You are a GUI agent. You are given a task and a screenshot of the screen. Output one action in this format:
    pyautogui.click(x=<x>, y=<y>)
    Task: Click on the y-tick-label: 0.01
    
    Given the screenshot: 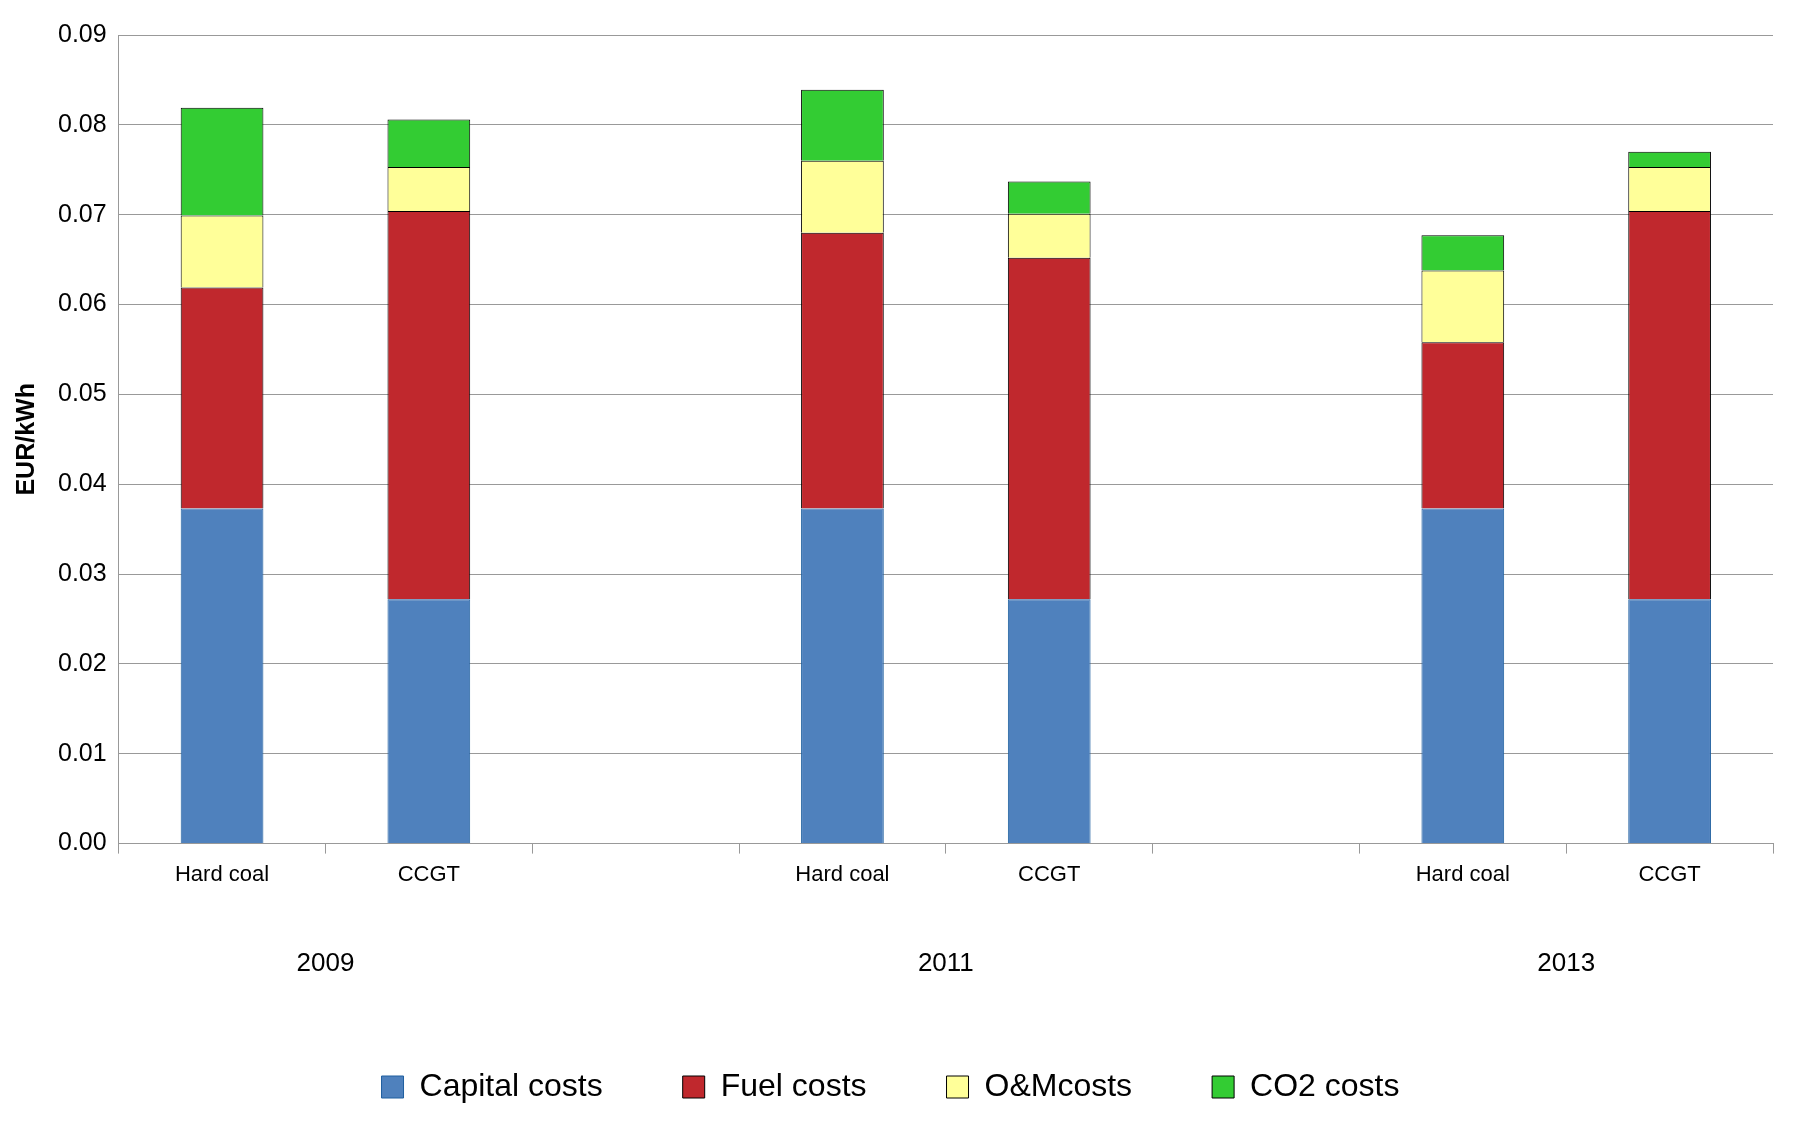 What is the action you would take?
    pyautogui.click(x=82, y=751)
    